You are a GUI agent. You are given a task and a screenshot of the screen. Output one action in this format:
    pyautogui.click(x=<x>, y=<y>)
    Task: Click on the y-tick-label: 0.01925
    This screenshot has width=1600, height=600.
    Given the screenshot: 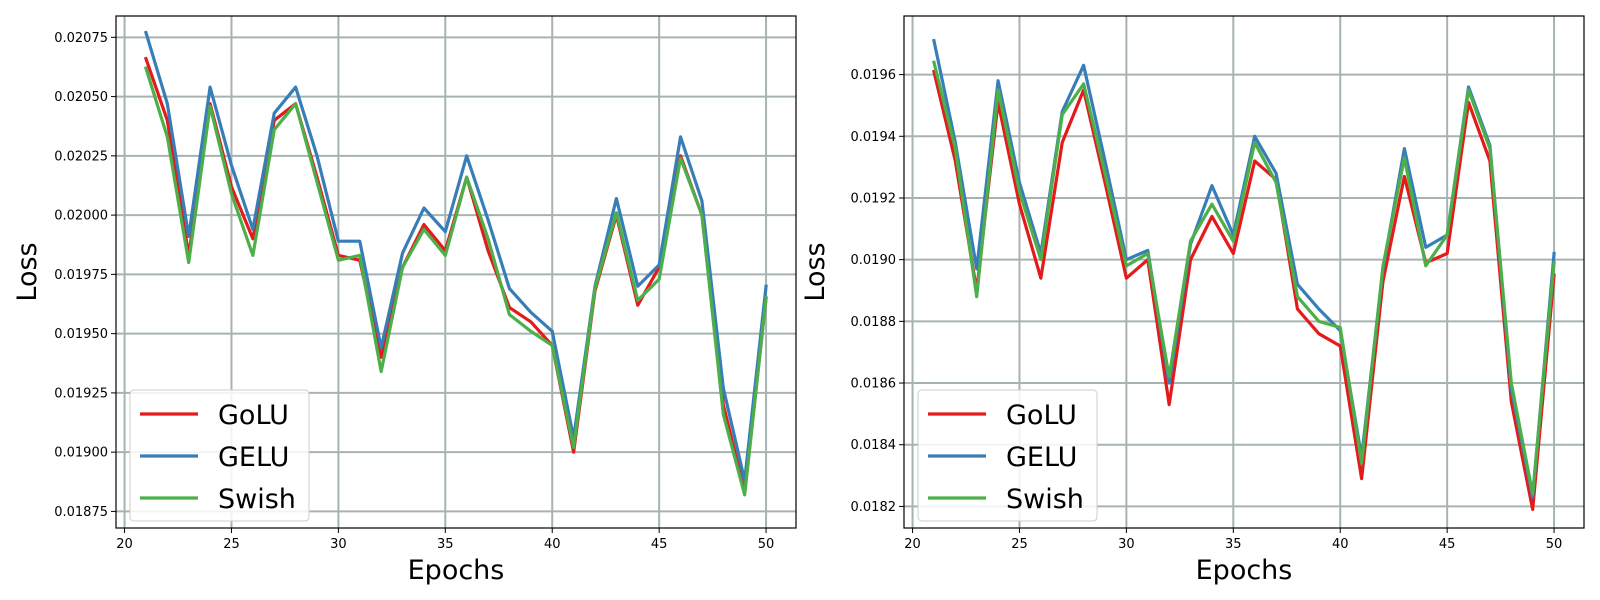 What is the action you would take?
    pyautogui.click(x=81, y=393)
    